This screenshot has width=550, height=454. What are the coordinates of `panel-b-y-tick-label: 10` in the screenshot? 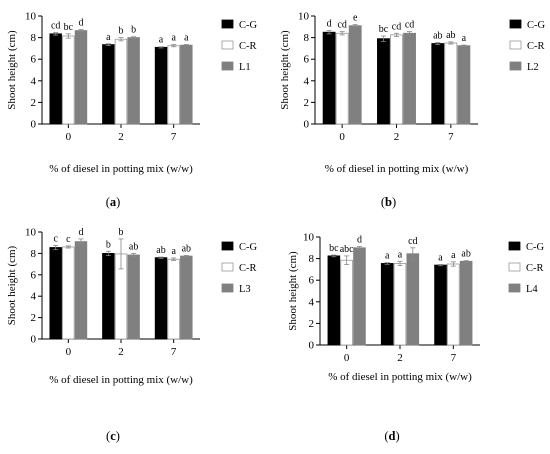 It's located at (304, 17).